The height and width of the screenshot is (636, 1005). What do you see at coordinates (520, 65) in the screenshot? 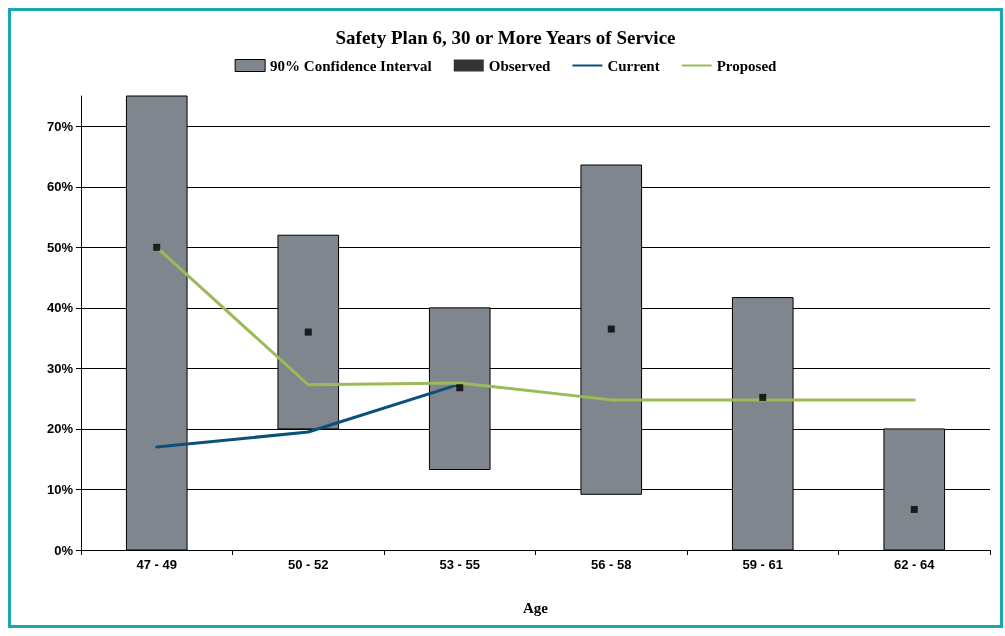
I see `legend-label: Observed` at bounding box center [520, 65].